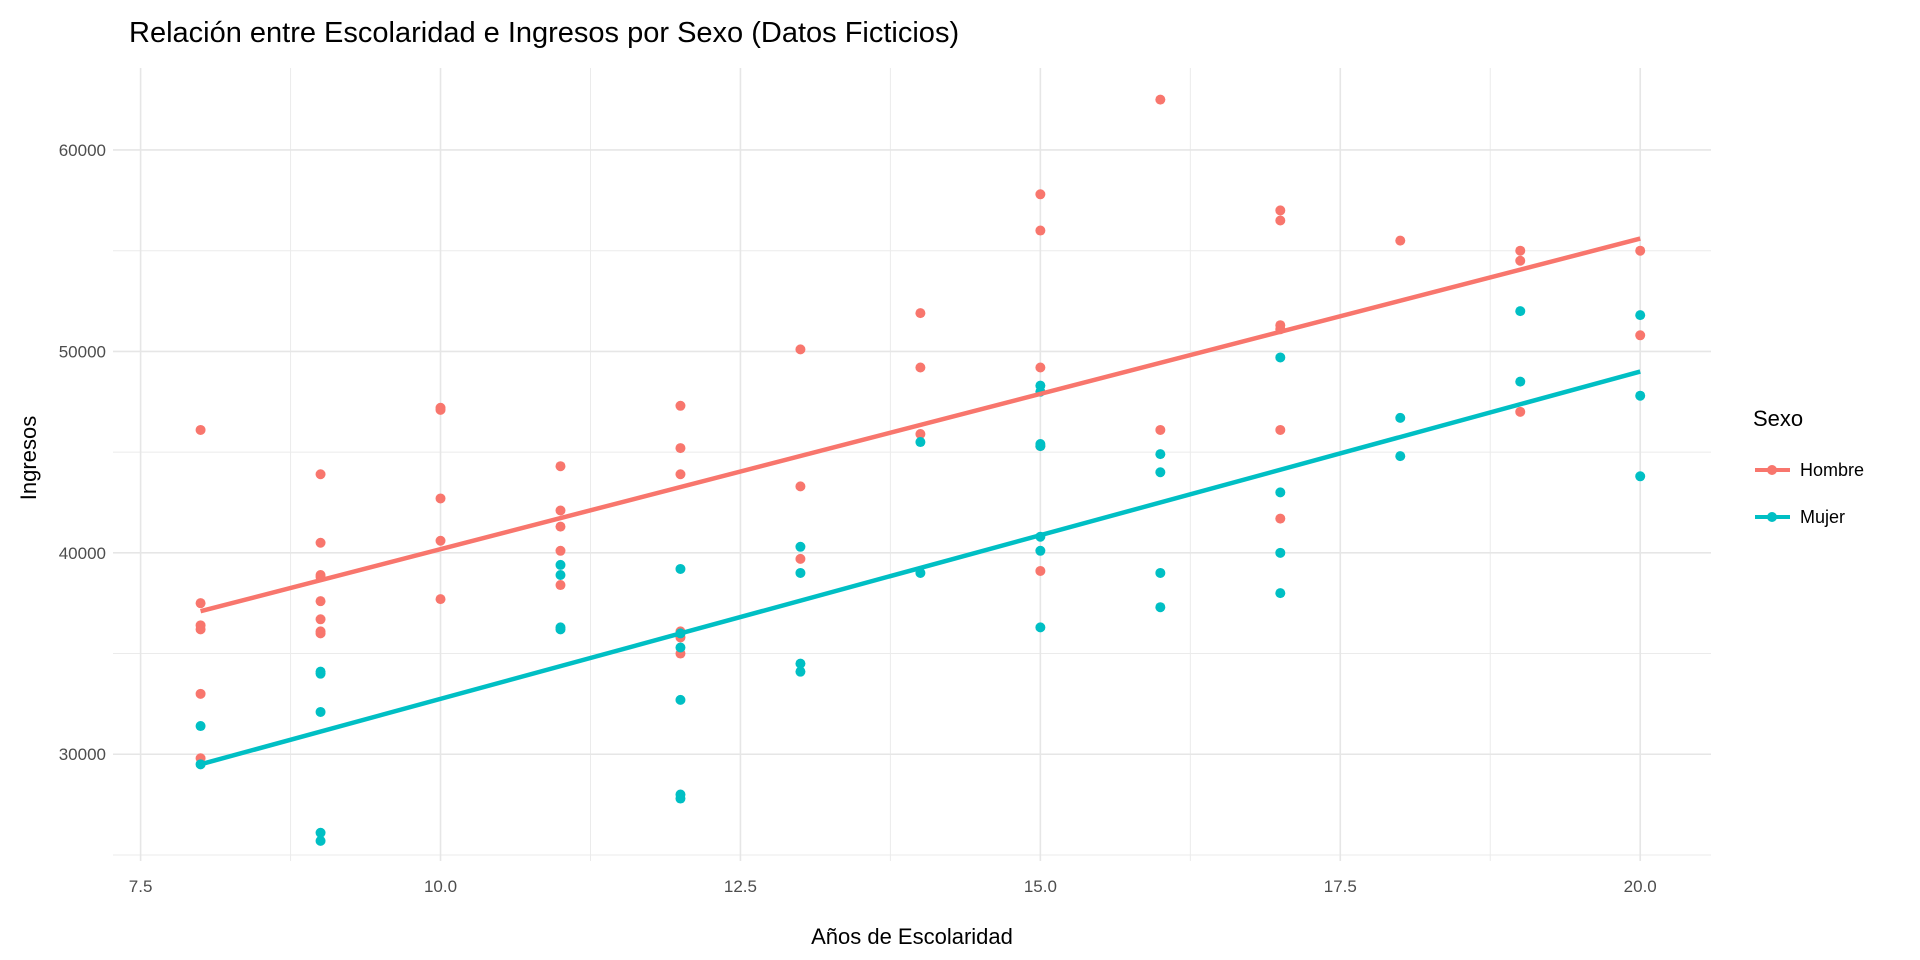 The height and width of the screenshot is (960, 1920). What do you see at coordinates (1640, 886) in the screenshot?
I see `x-tick-label: 20.0` at bounding box center [1640, 886].